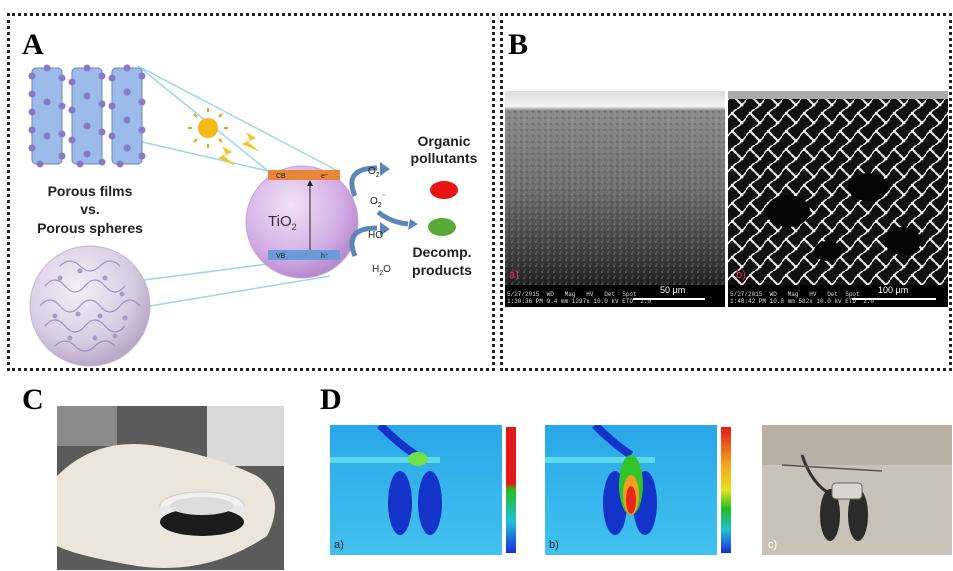 Image resolution: width=953 pixels, height=571 pixels. What do you see at coordinates (857, 490) in the screenshot?
I see `photo-setup-c: c)` at bounding box center [857, 490].